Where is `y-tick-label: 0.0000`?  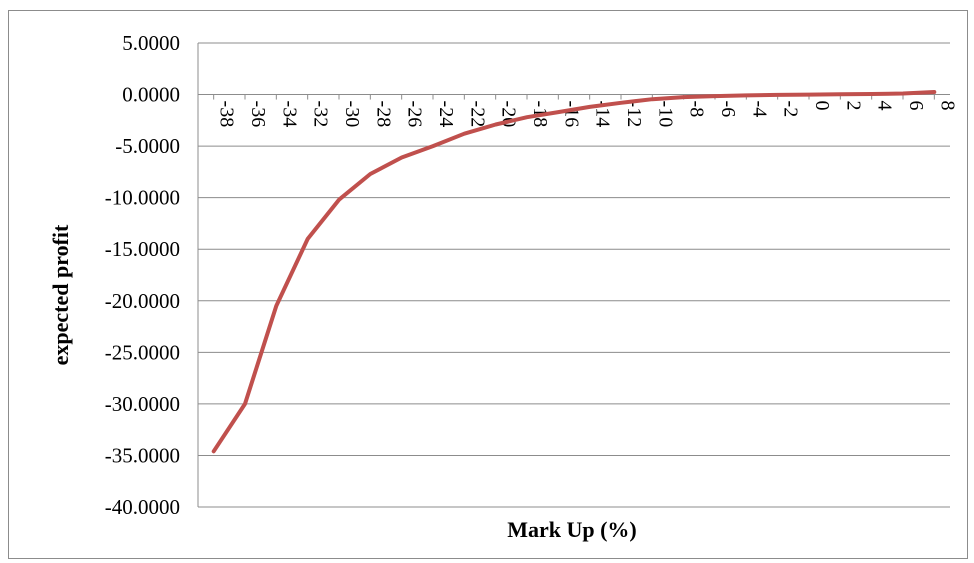
y-tick-label: 0.0000 is located at coordinates (151, 95).